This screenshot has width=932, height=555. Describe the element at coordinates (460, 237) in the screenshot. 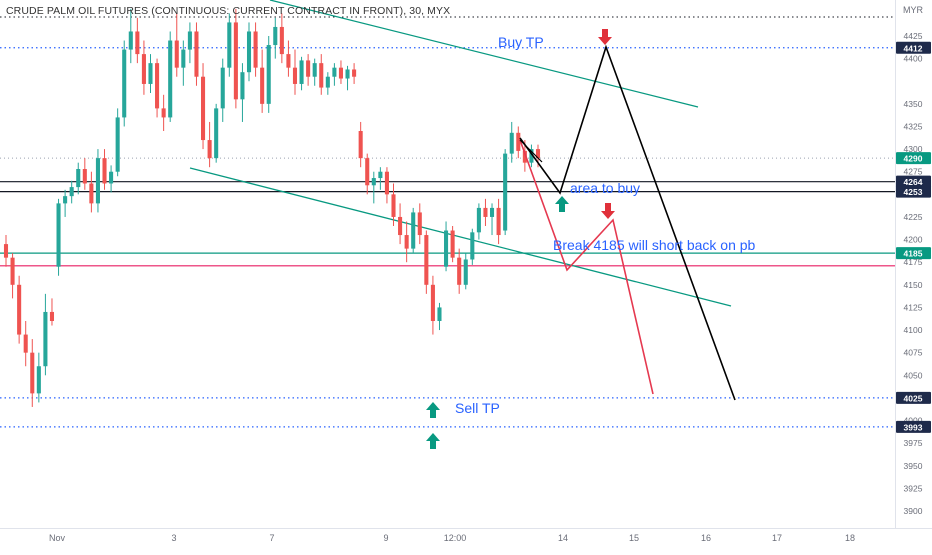

I see `channel-lower-line` at that location.